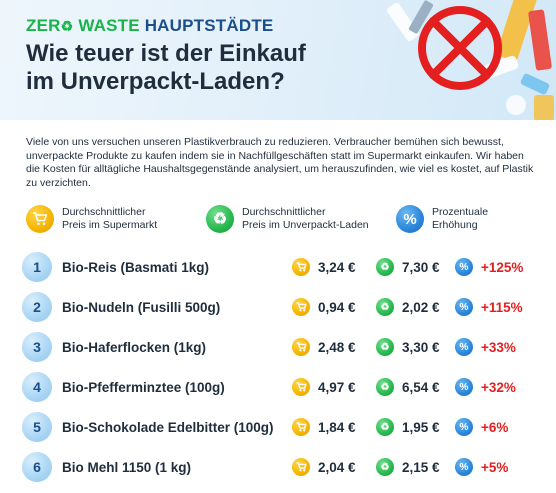 The image size is (556, 493). What do you see at coordinates (109, 25) in the screenshot?
I see `title-waste: WASTE` at bounding box center [109, 25].